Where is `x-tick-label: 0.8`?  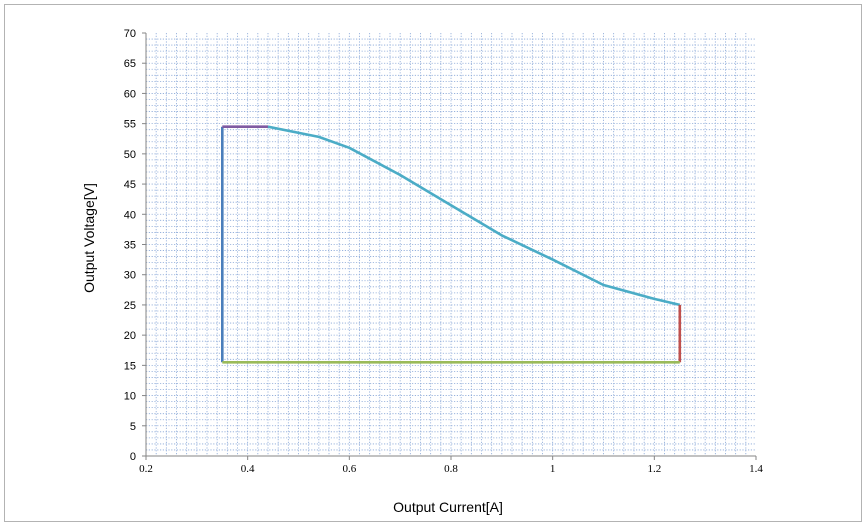
x-tick-label: 0.8 is located at coordinates (451, 469).